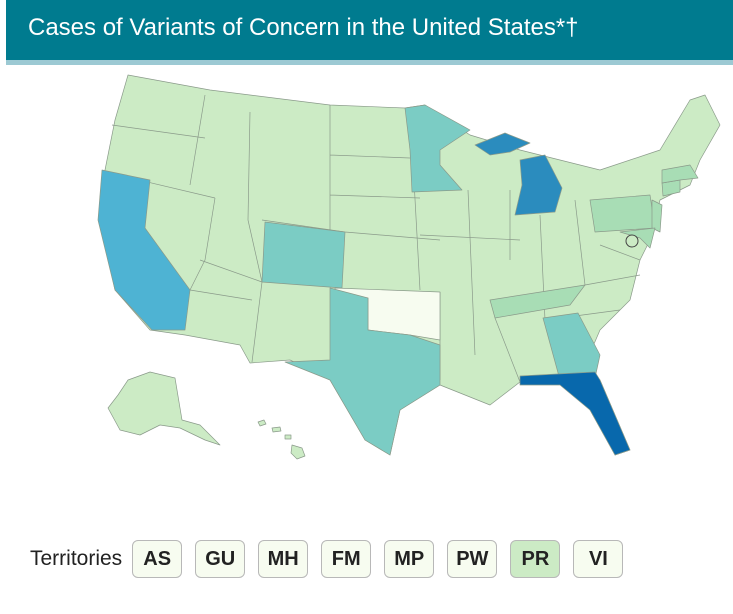  Describe the element at coordinates (535, 559) in the screenshot. I see `territory-button: PR` at that location.